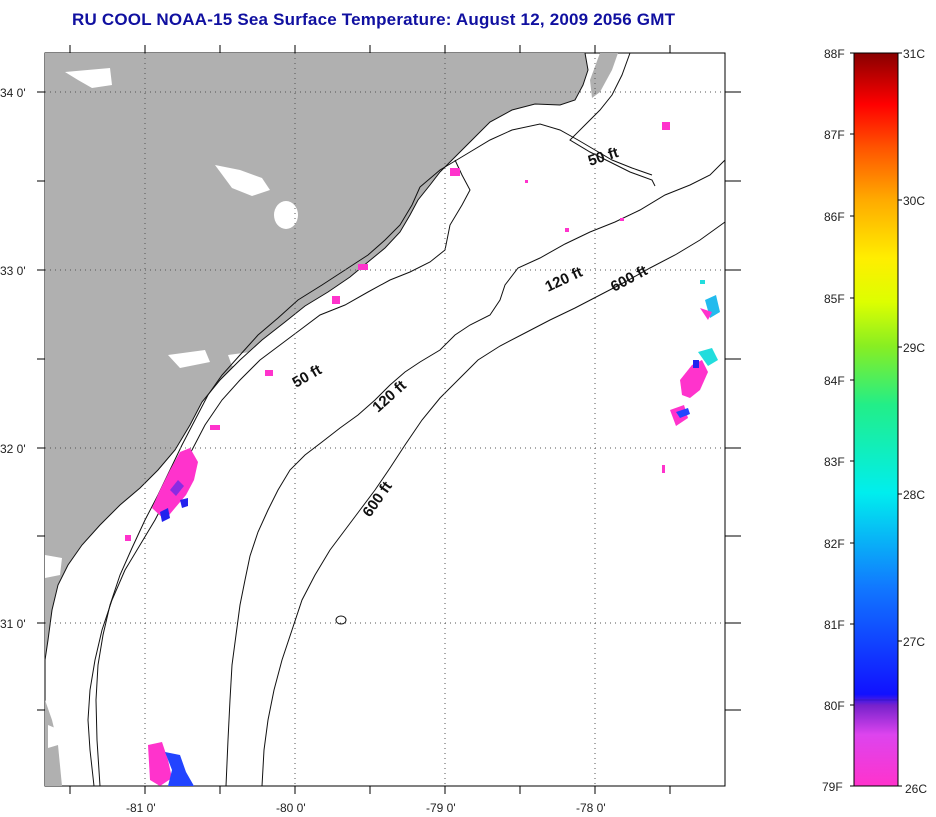  I want to click on lat-label-33: 33 0', so click(13, 271).